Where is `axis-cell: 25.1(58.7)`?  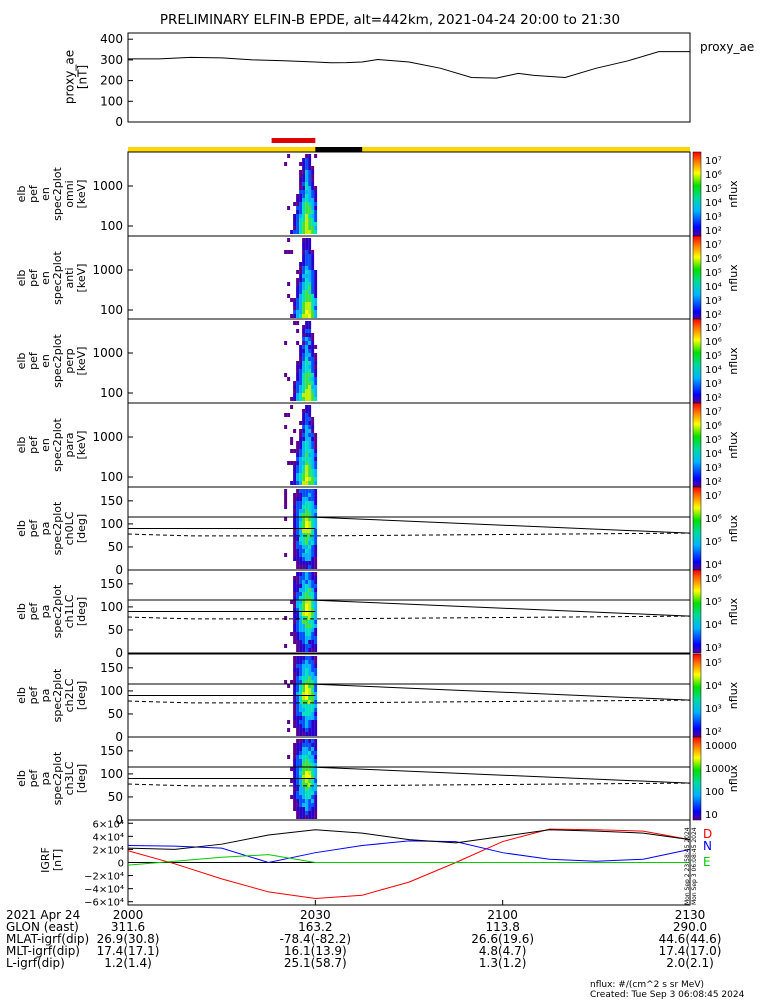
axis-cell: 25.1(58.7) is located at coordinates (315, 963).